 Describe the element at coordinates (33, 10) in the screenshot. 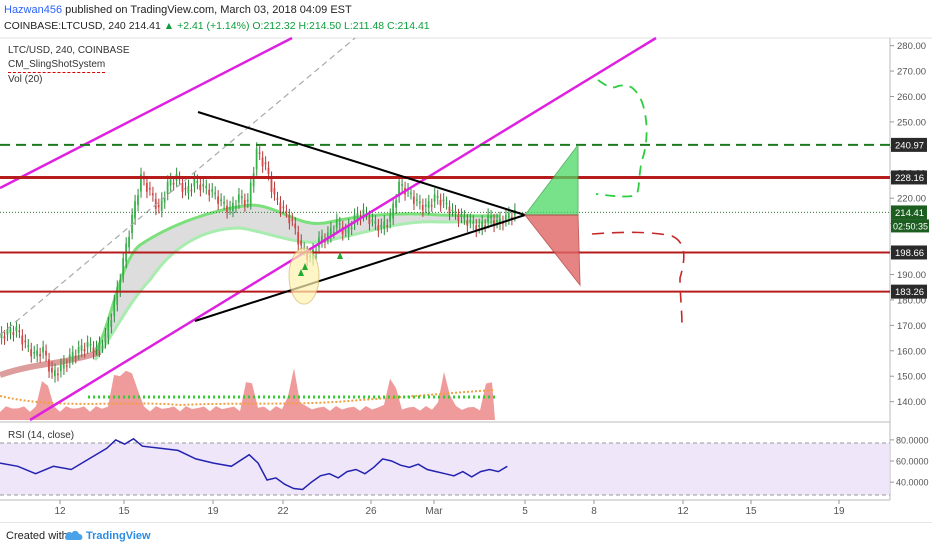

I see `author-name: Hazwan456` at that location.